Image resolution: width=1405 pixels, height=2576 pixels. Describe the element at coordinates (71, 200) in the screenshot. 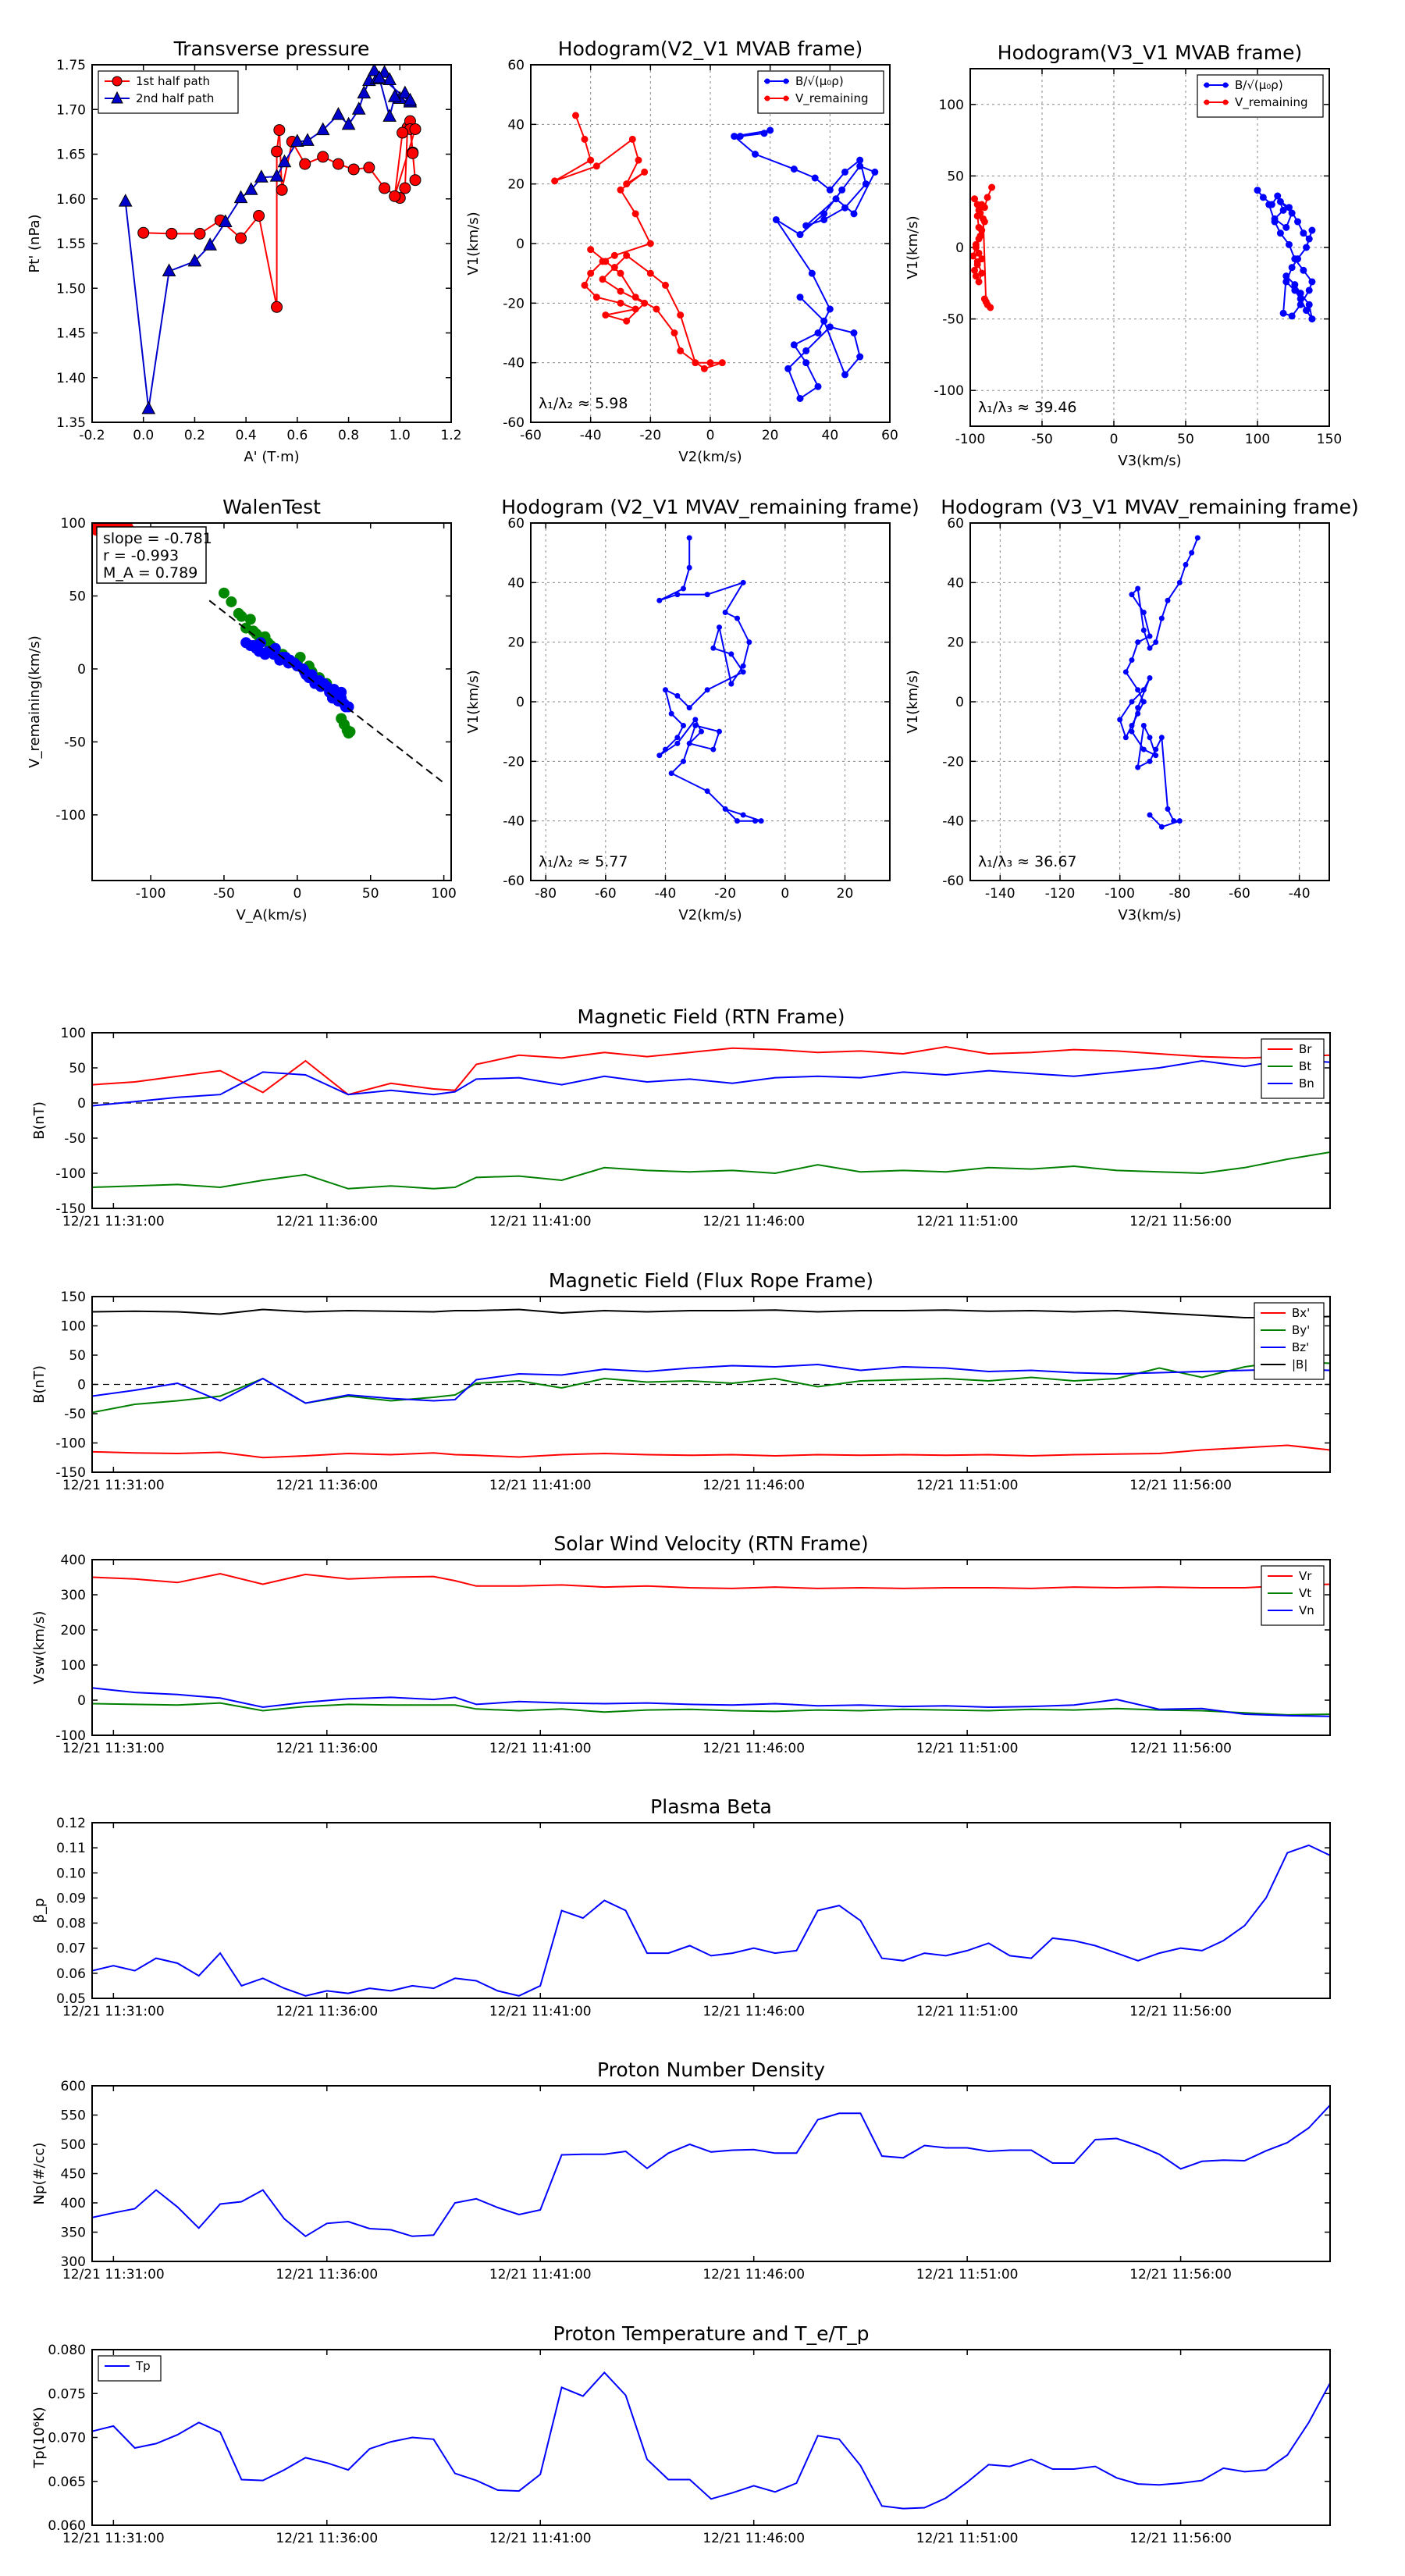

I see `y-tick-label: 1.60` at that location.